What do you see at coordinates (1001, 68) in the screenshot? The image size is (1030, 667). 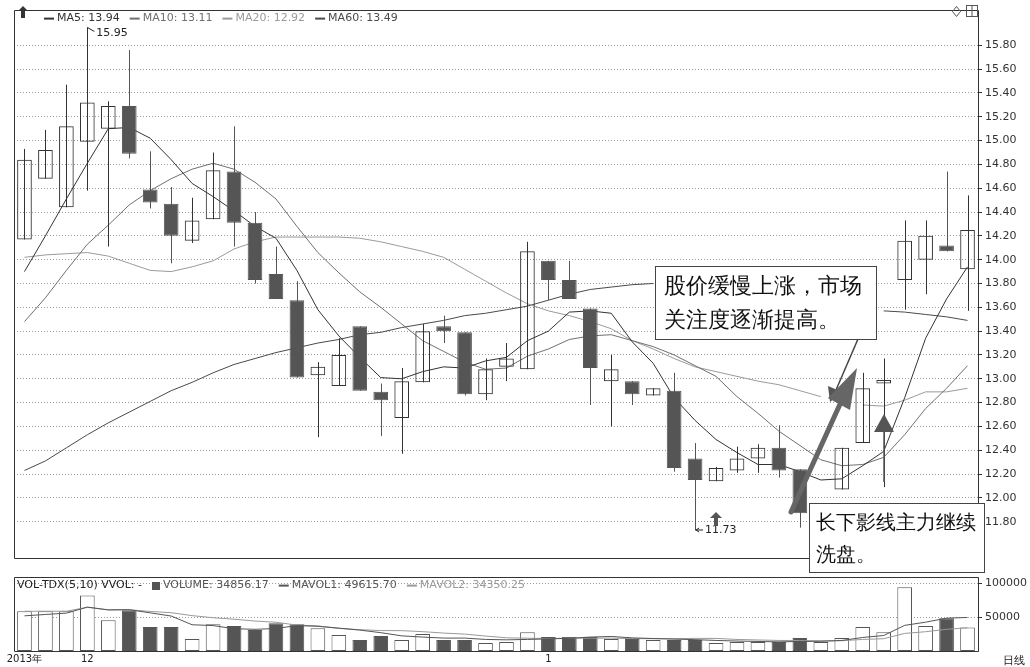 I see `y-tick-label: 15.60` at bounding box center [1001, 68].